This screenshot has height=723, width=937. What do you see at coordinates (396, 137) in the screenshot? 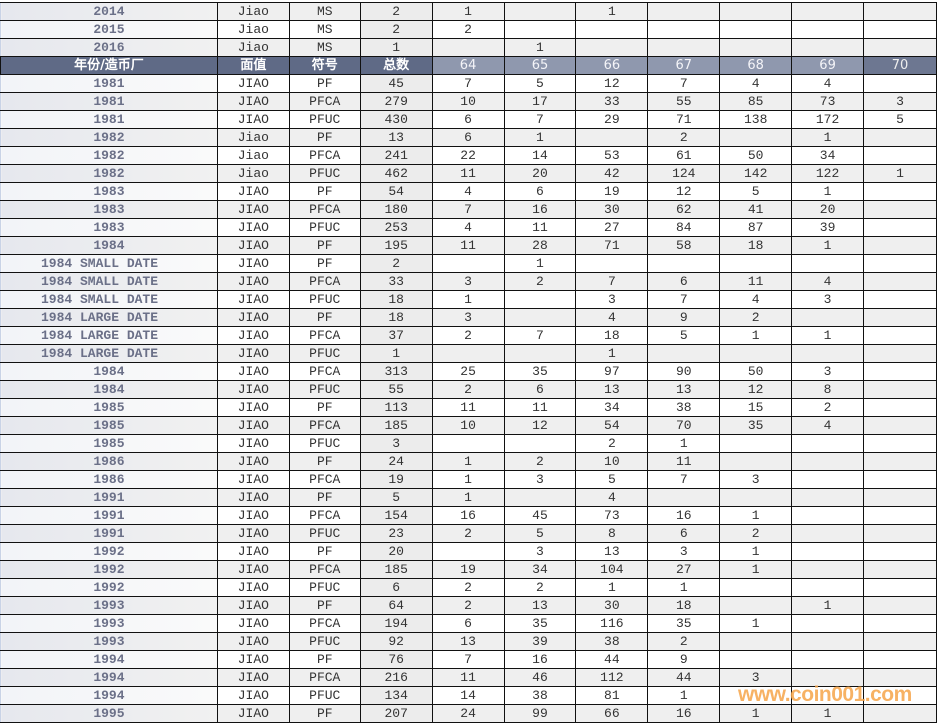
I see `cell-total: 13` at bounding box center [396, 137].